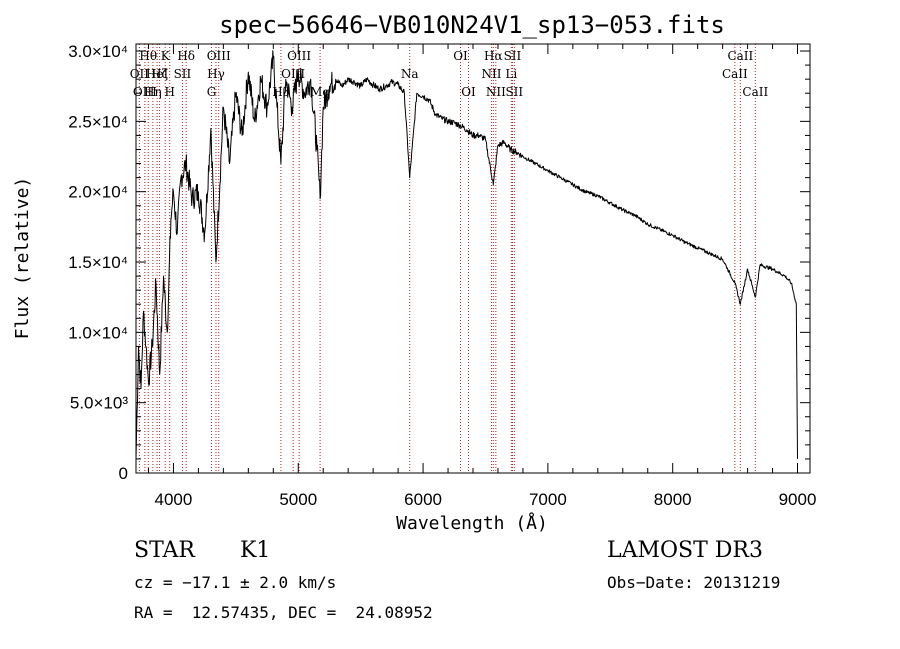  I want to click on spectral-line-label: Na, so click(410, 74).